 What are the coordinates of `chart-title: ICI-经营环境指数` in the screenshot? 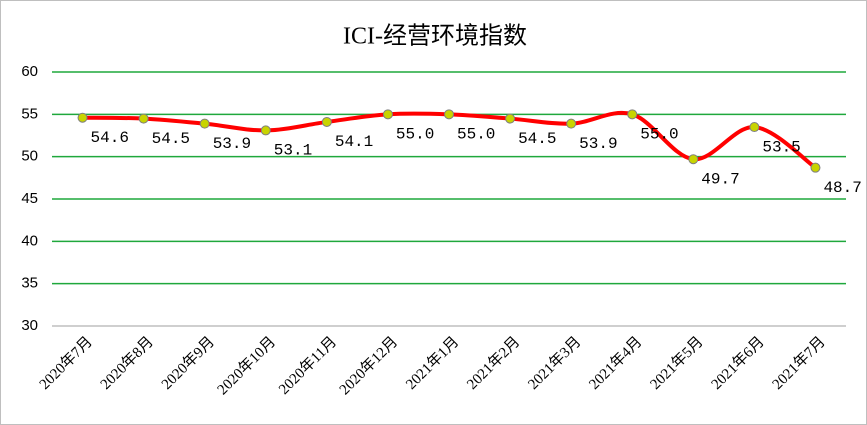 It's located at (435, 36).